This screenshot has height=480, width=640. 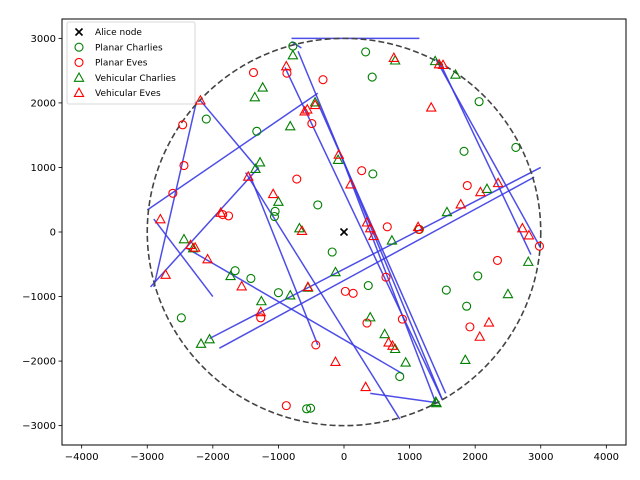 What do you see at coordinates (121, 64) in the screenshot?
I see `legend-label-planar-eves: Planar Eves` at bounding box center [121, 64].